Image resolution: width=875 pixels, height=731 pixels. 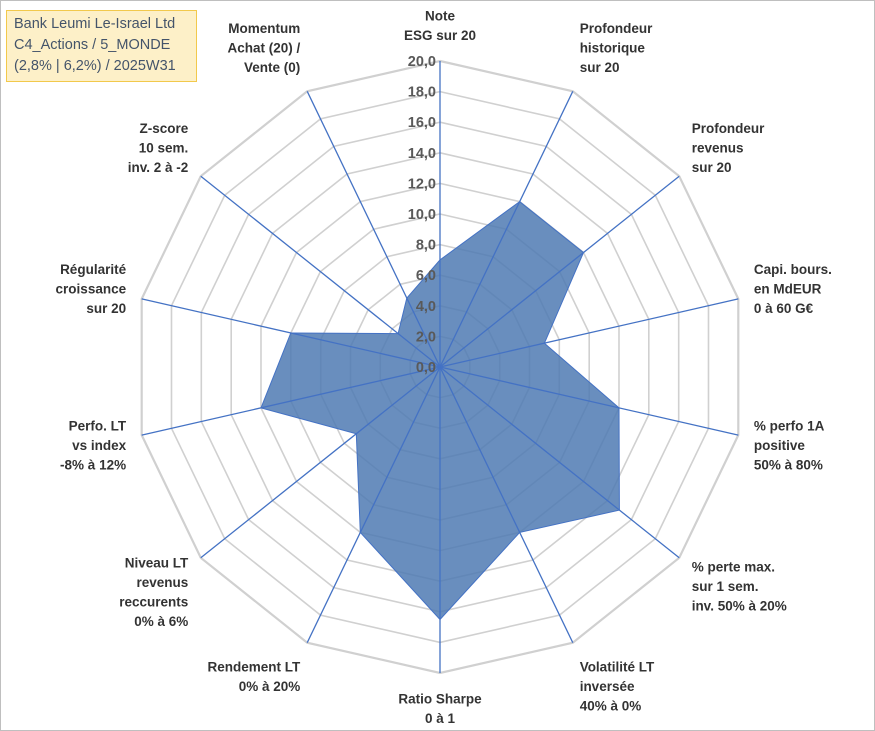 What do you see at coordinates (422, 154) in the screenshot?
I see `tick-label: 14,0` at bounding box center [422, 154].